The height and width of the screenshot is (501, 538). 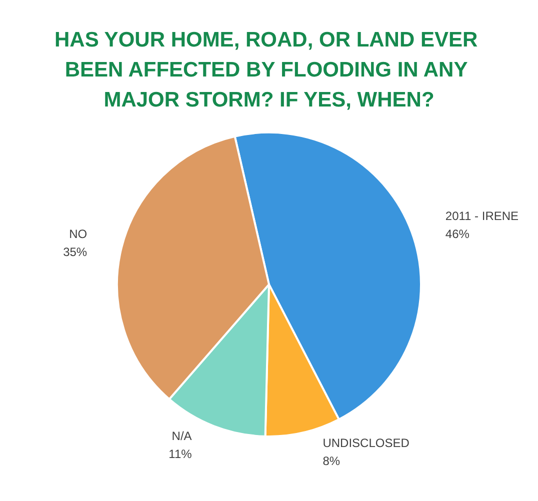 What do you see at coordinates (366, 443) in the screenshot?
I see `slice-label: UNDISCLOSED` at bounding box center [366, 443].